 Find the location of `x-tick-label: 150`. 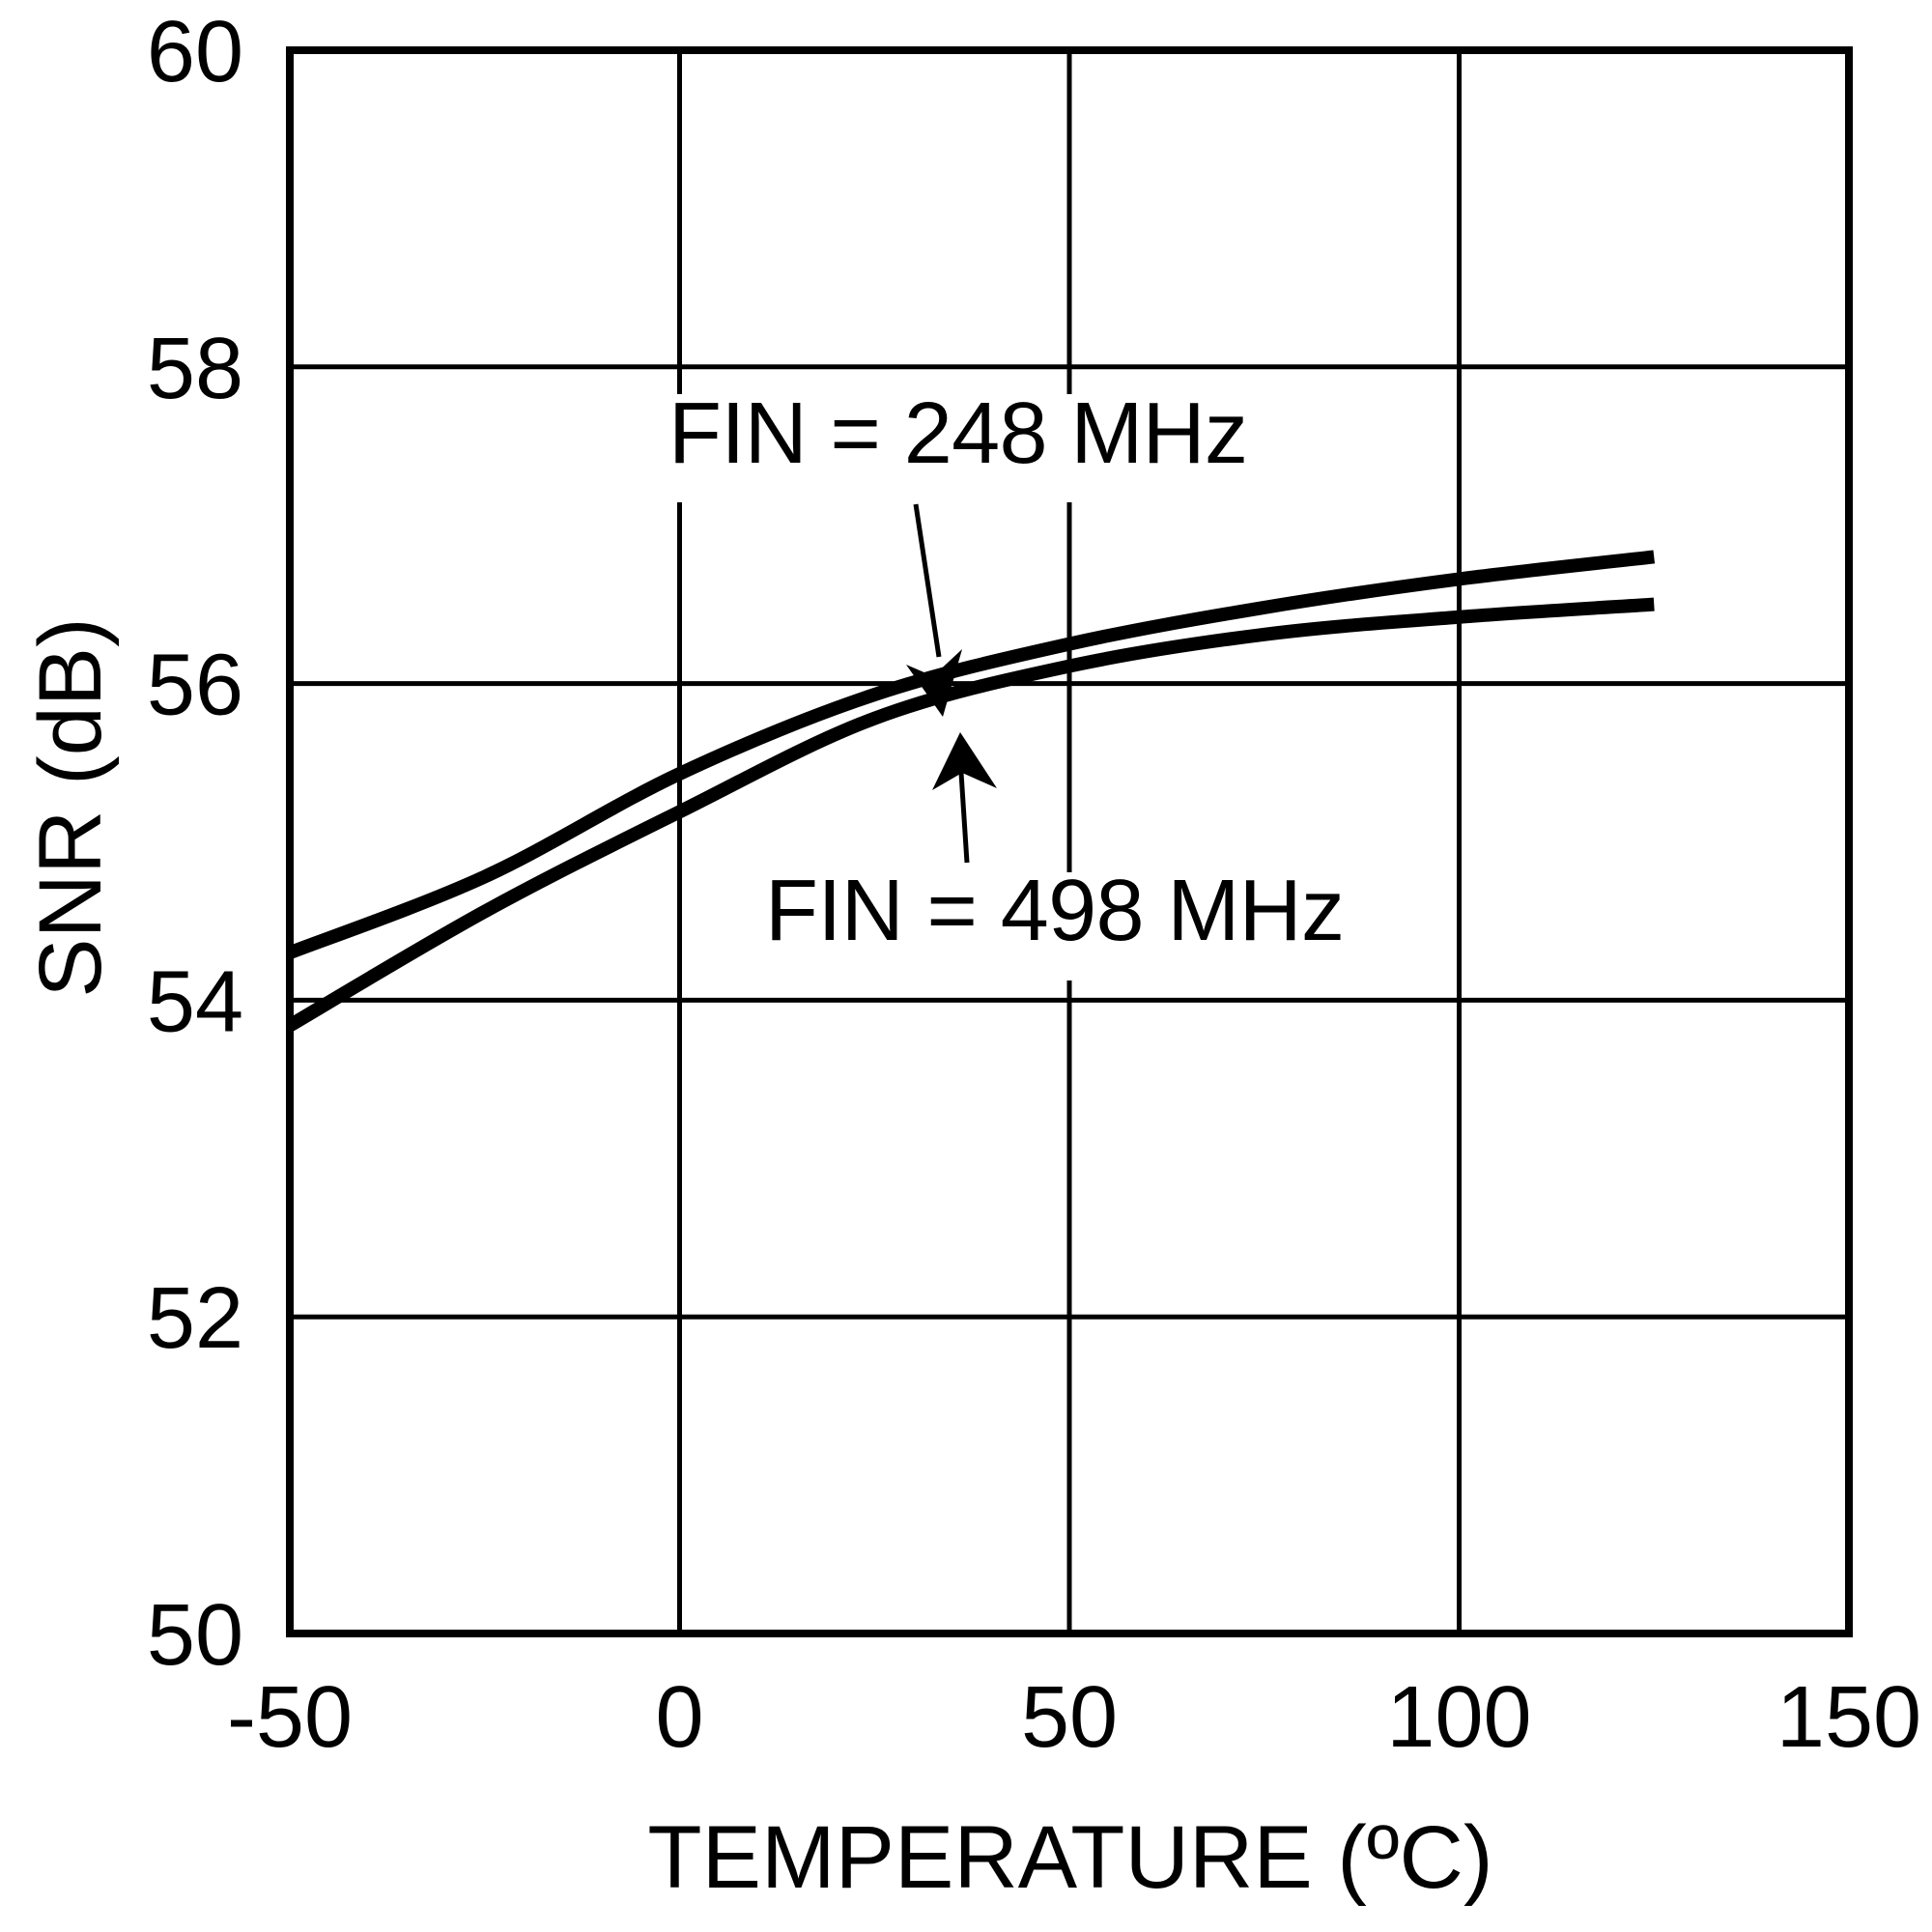

x-tick-label: 150 is located at coordinates (1848, 1717).